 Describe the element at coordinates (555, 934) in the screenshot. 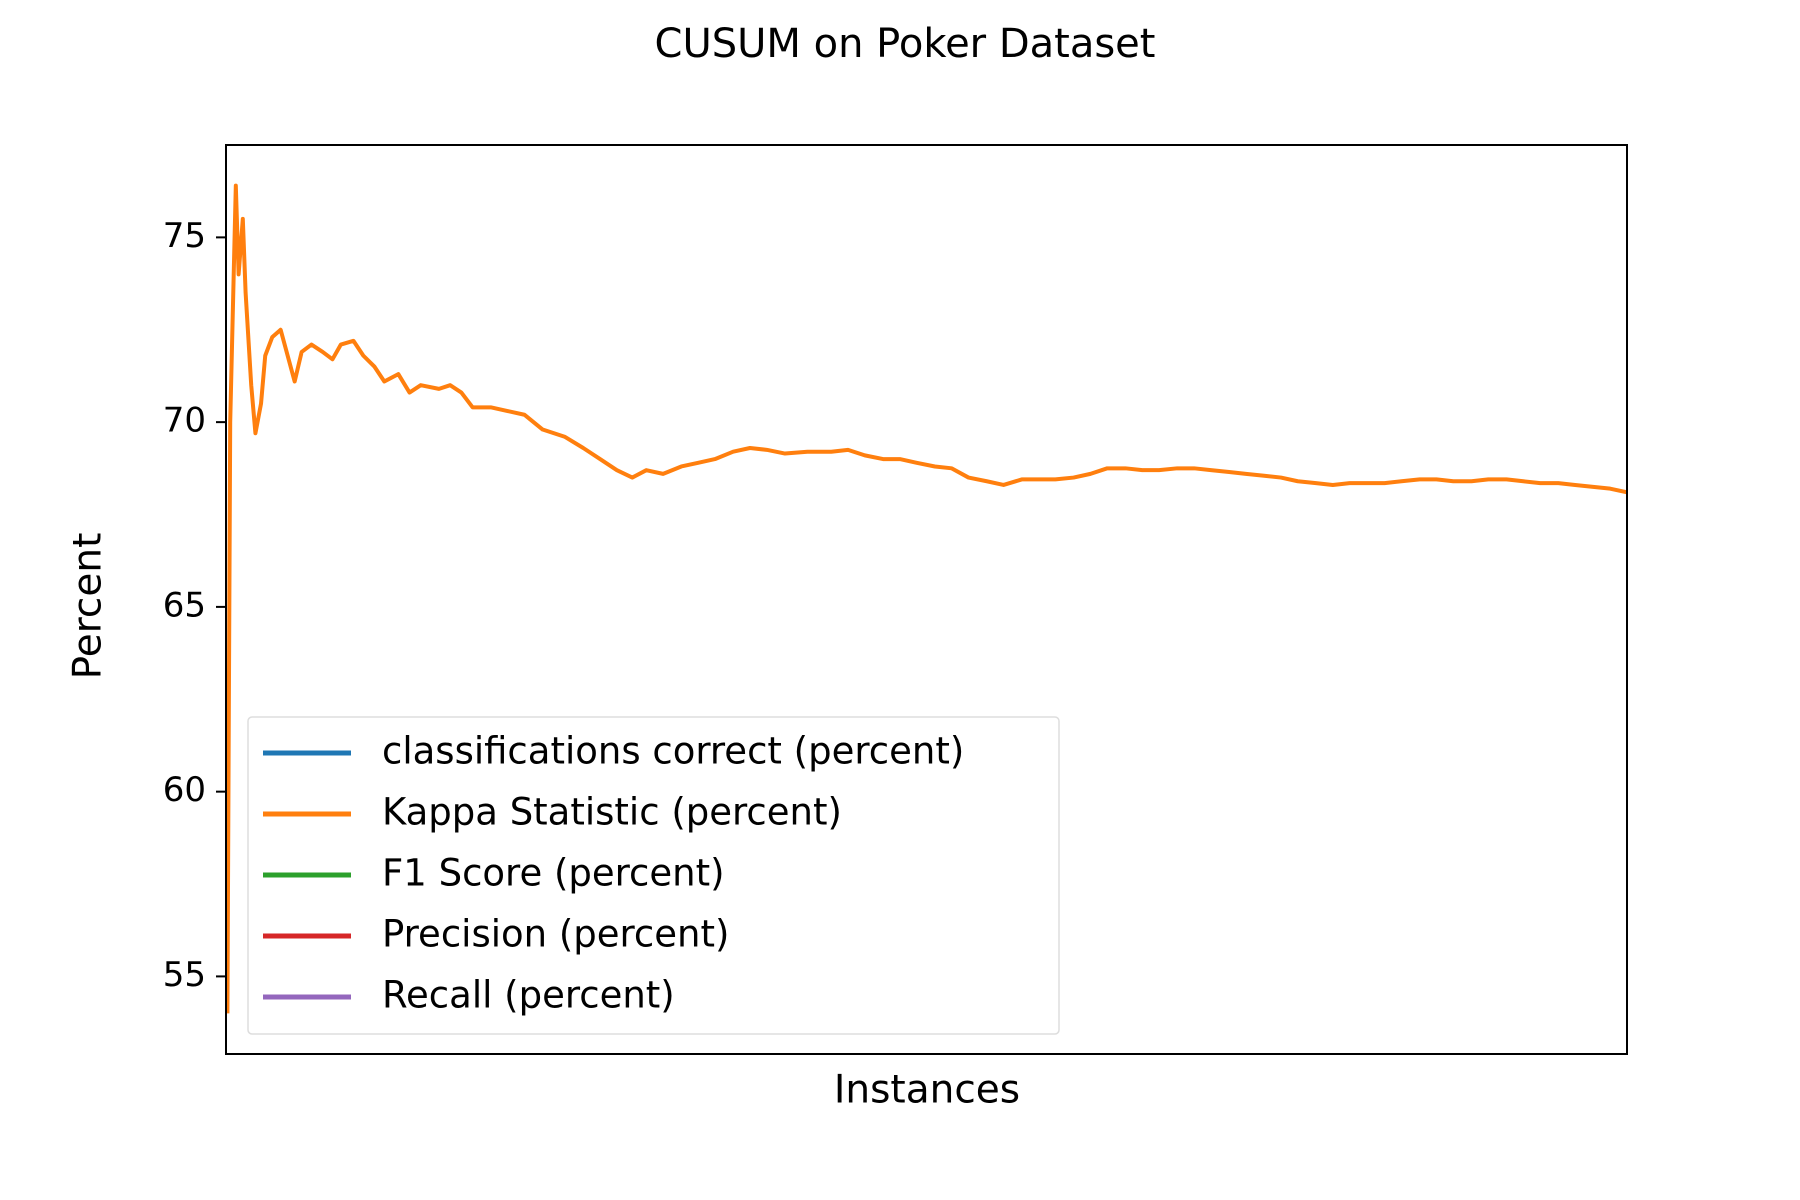

I see `legend-label: Precision (percent)` at that location.